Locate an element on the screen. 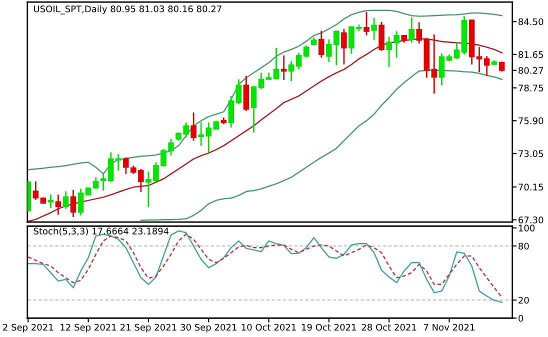  x-tick-label: 10 Oct 2021 is located at coordinates (269, 327).